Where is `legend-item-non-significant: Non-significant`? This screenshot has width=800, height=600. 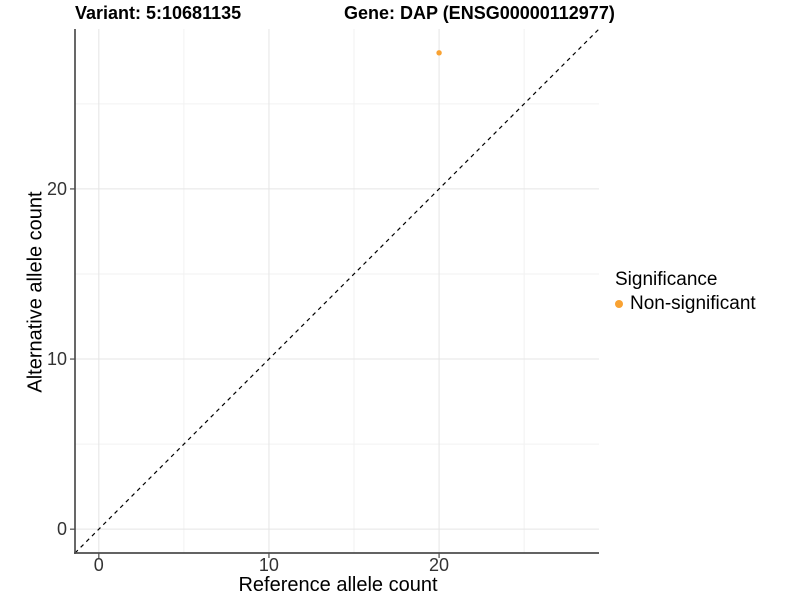 legend-item-non-significant: Non-significant is located at coordinates (685, 304).